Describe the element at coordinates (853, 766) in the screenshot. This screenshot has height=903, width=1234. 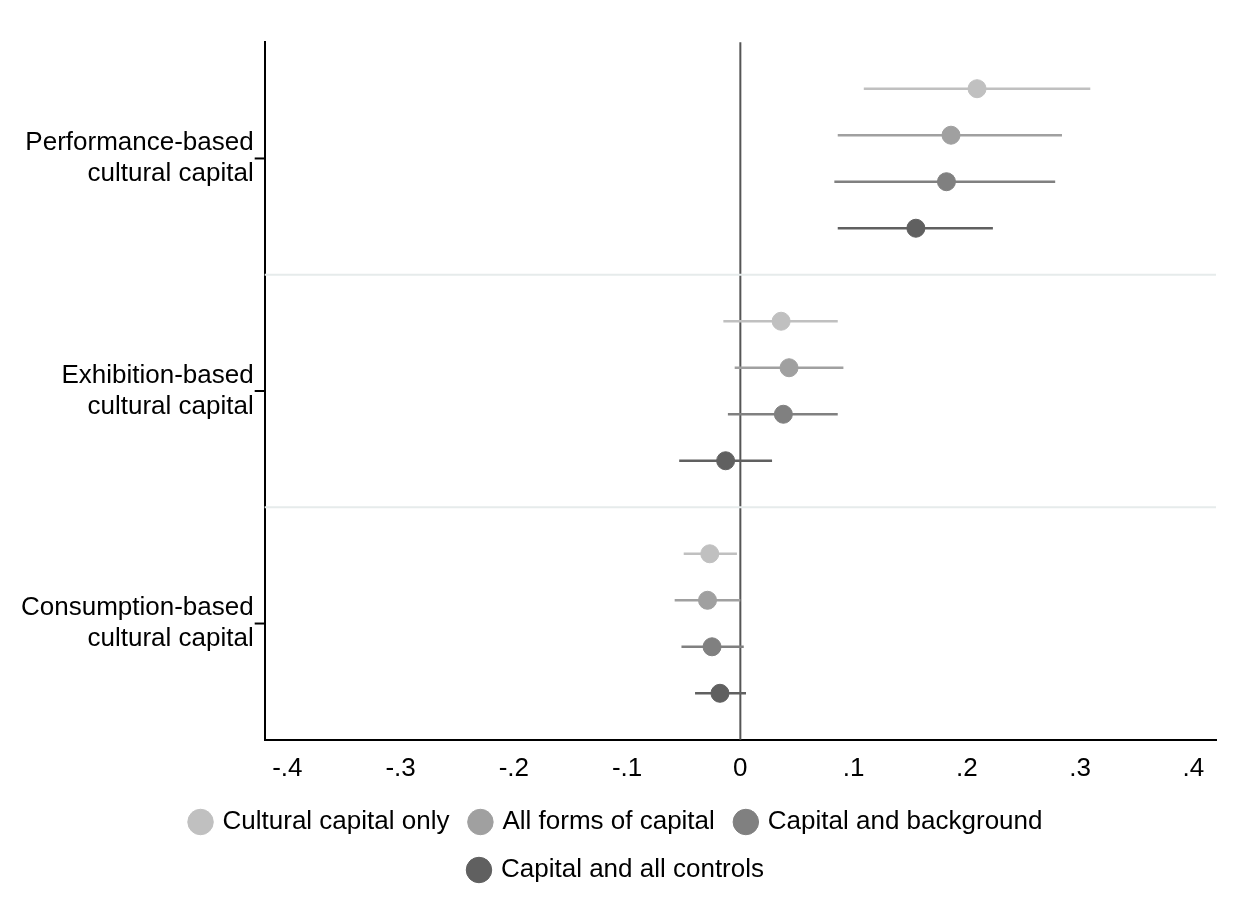
I see `x-tick-label: .1` at that location.